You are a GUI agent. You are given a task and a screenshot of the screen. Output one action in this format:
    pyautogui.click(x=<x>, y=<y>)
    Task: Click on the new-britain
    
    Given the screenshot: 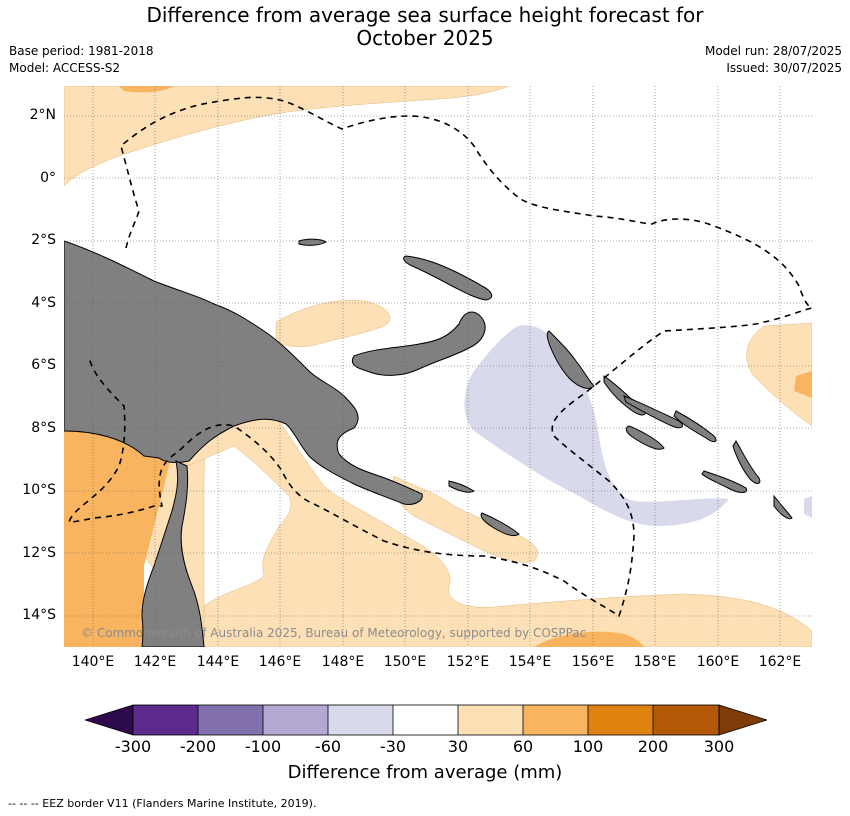 What is the action you would take?
    pyautogui.click(x=418, y=343)
    